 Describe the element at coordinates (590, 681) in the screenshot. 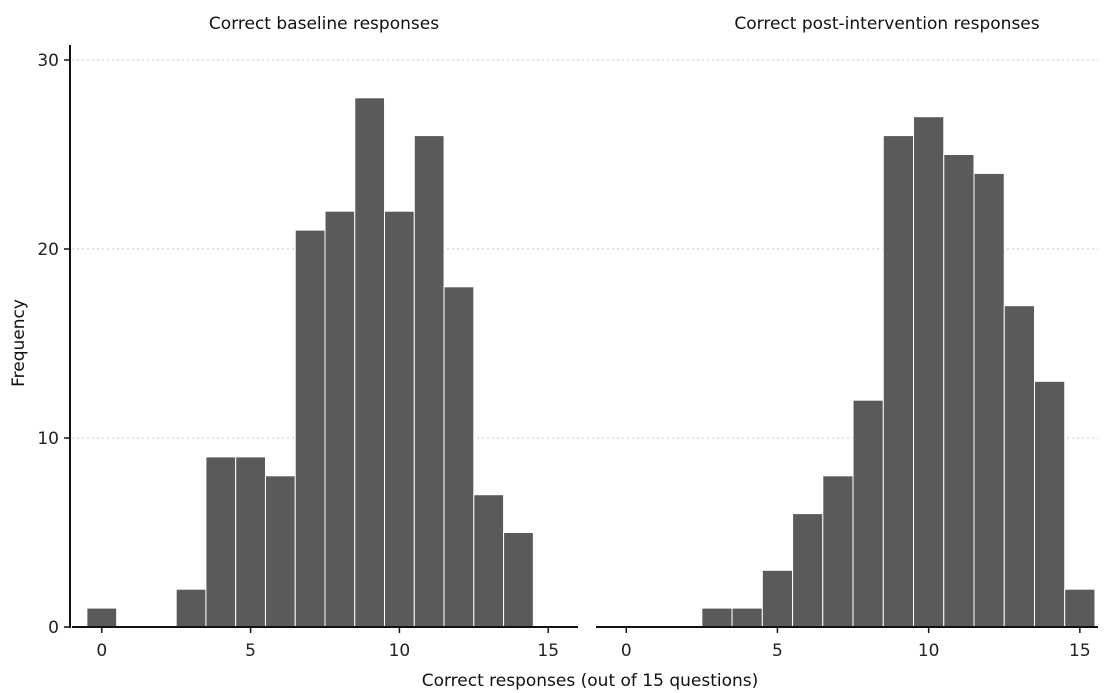

I see `x-axis-title: Correct responses (out of 15 questions)` at that location.